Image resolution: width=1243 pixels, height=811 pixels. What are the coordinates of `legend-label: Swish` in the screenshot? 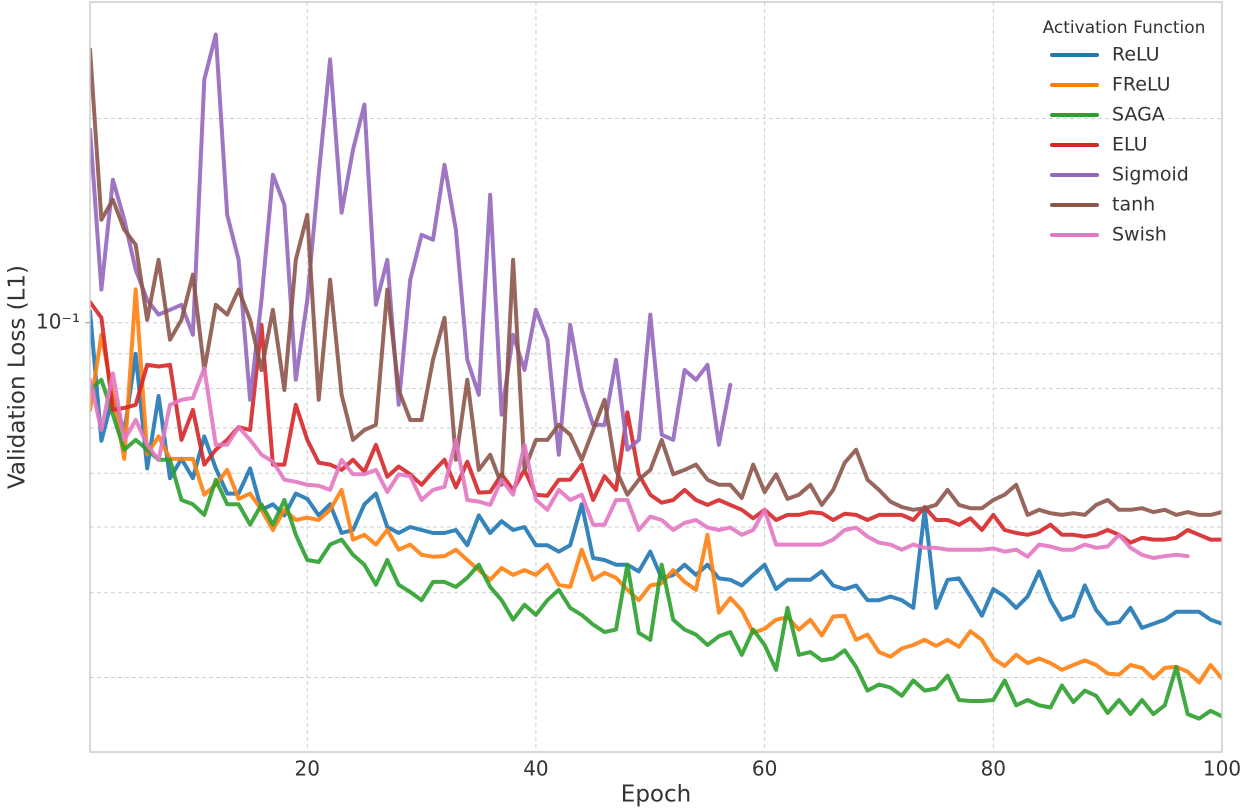 It's located at (1139, 235).